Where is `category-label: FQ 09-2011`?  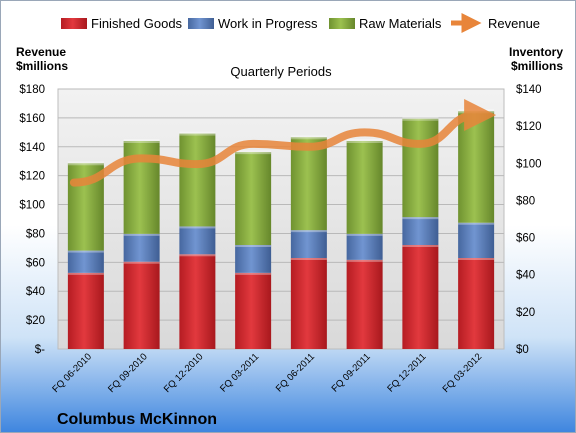 category-label: FQ 09-2011 is located at coordinates (351, 372).